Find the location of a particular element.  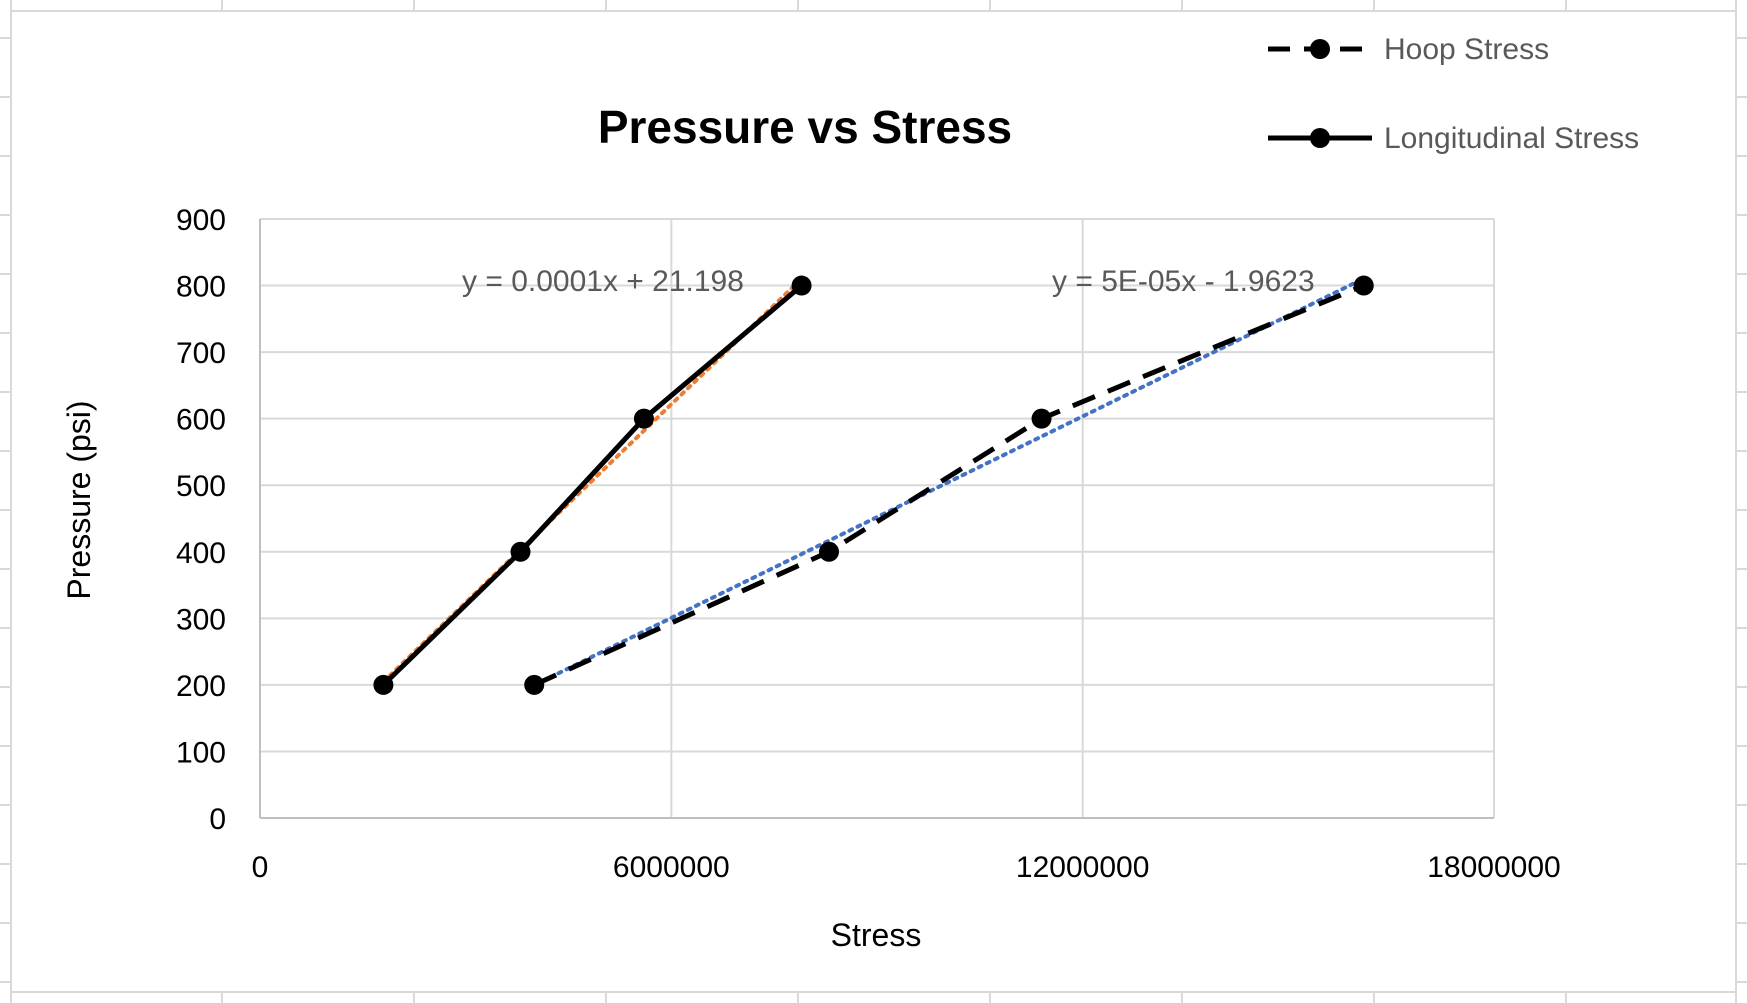

y-tick-label: 900 is located at coordinates (201, 220).